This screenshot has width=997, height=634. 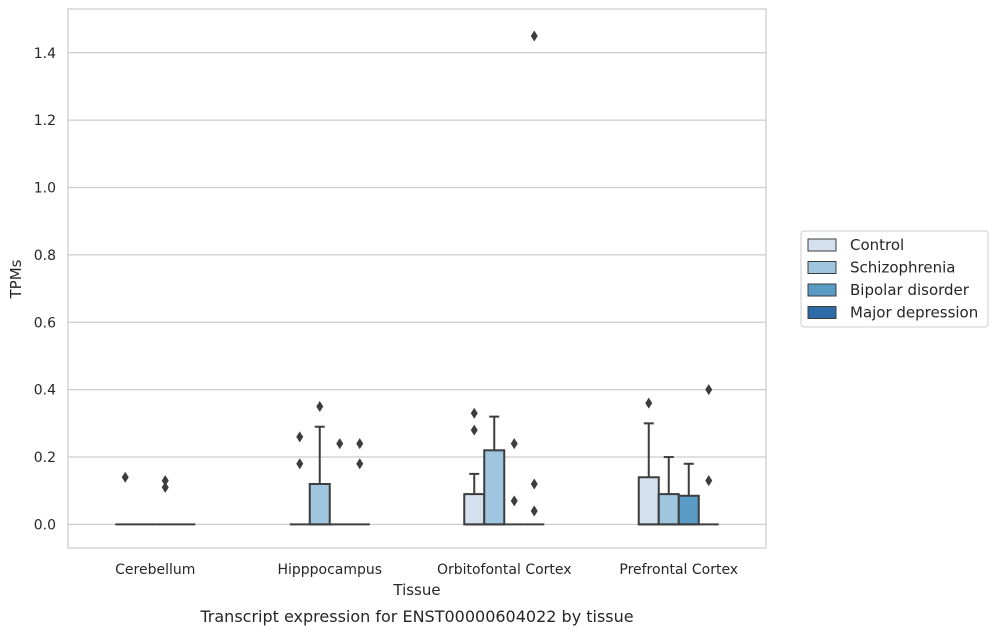 I want to click on y-tick-label: 0.4, so click(x=45, y=391).